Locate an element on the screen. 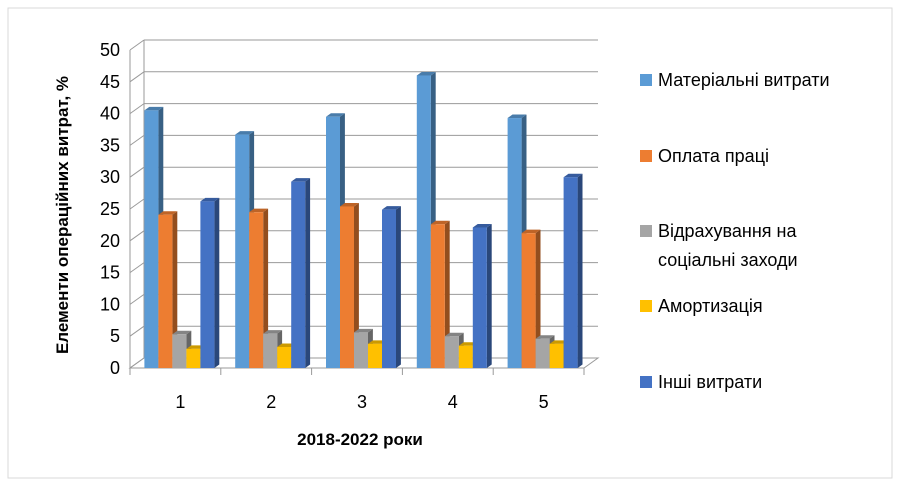 The image size is (901, 490). x-tick-label: 1 is located at coordinates (180, 402).